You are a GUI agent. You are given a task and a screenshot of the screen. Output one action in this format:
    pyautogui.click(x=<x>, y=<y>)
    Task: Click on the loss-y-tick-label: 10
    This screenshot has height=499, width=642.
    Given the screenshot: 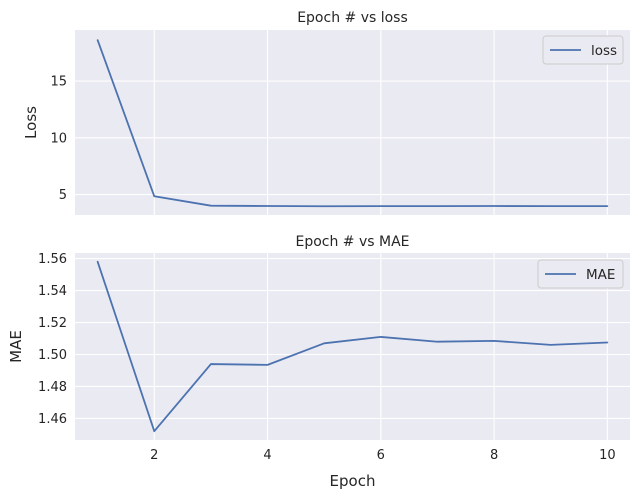 What is the action you would take?
    pyautogui.click(x=58, y=138)
    